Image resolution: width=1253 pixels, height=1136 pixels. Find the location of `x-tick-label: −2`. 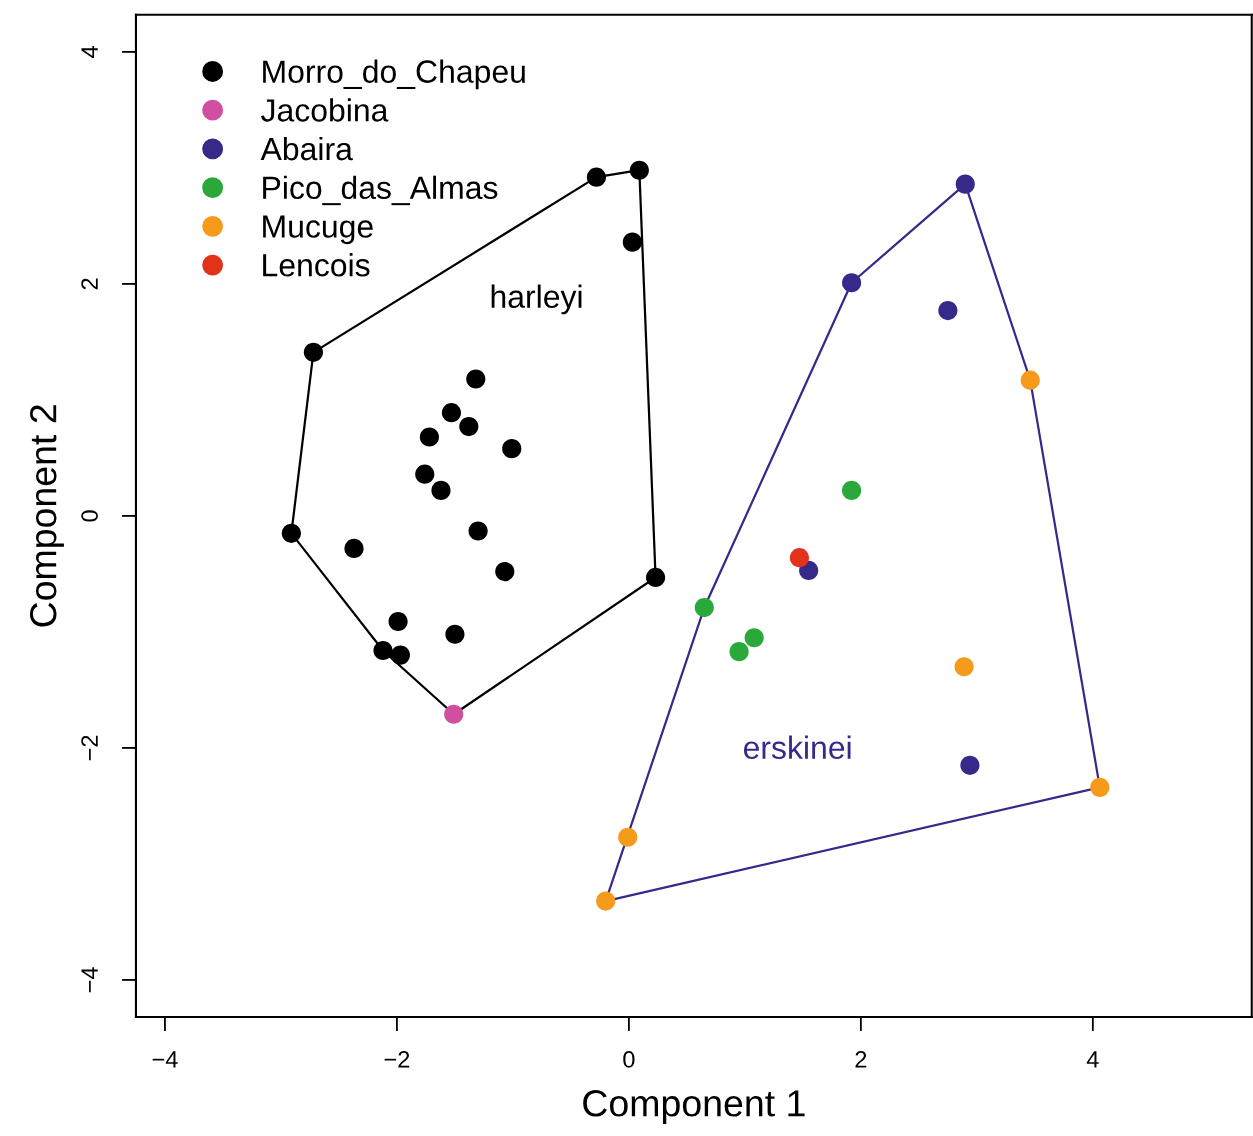

x-tick-label: −2 is located at coordinates (397, 1059).